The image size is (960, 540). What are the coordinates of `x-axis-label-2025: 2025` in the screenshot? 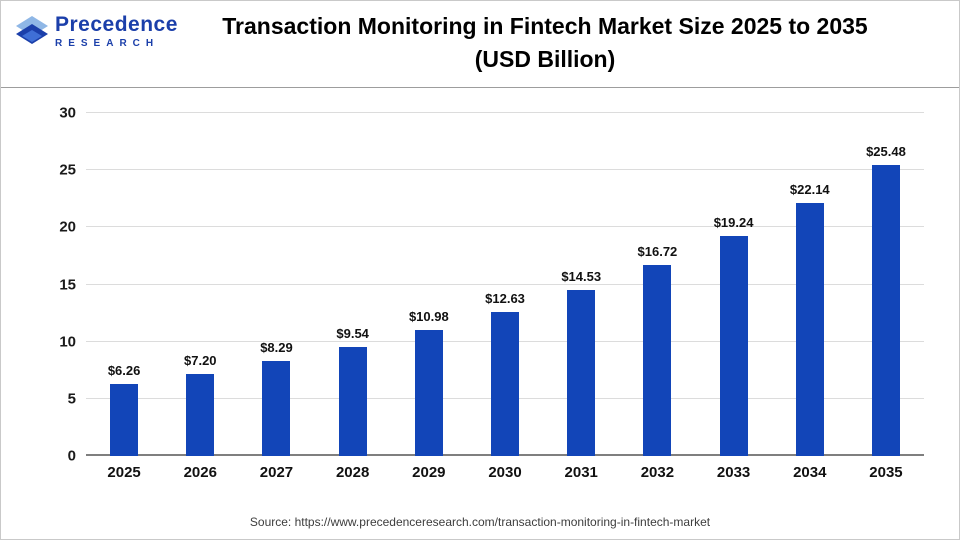 It's located at (124, 472).